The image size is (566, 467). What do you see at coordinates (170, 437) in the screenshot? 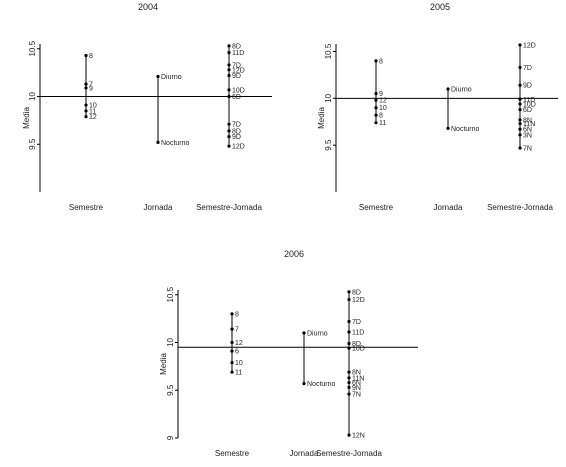
I see `y-tick-label: 9` at bounding box center [170, 437].